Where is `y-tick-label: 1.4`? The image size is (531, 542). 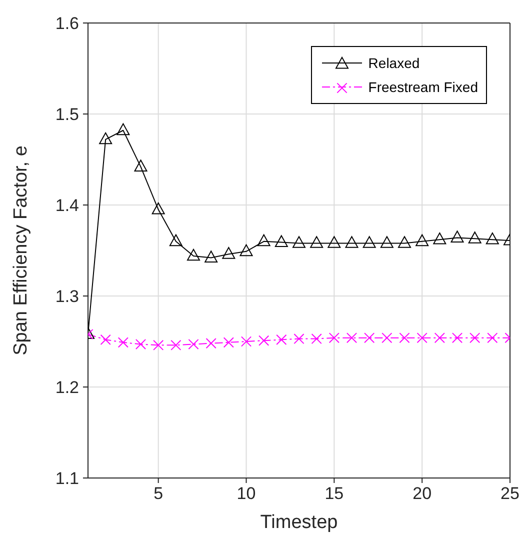
y-tick-label: 1.4 is located at coordinates (67, 206).